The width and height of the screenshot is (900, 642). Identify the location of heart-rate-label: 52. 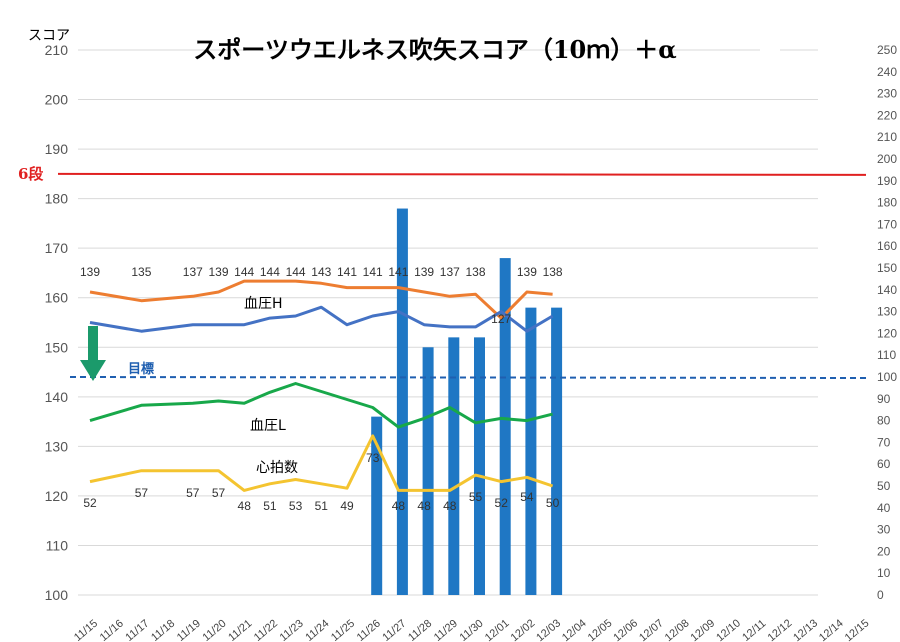
(502, 503).